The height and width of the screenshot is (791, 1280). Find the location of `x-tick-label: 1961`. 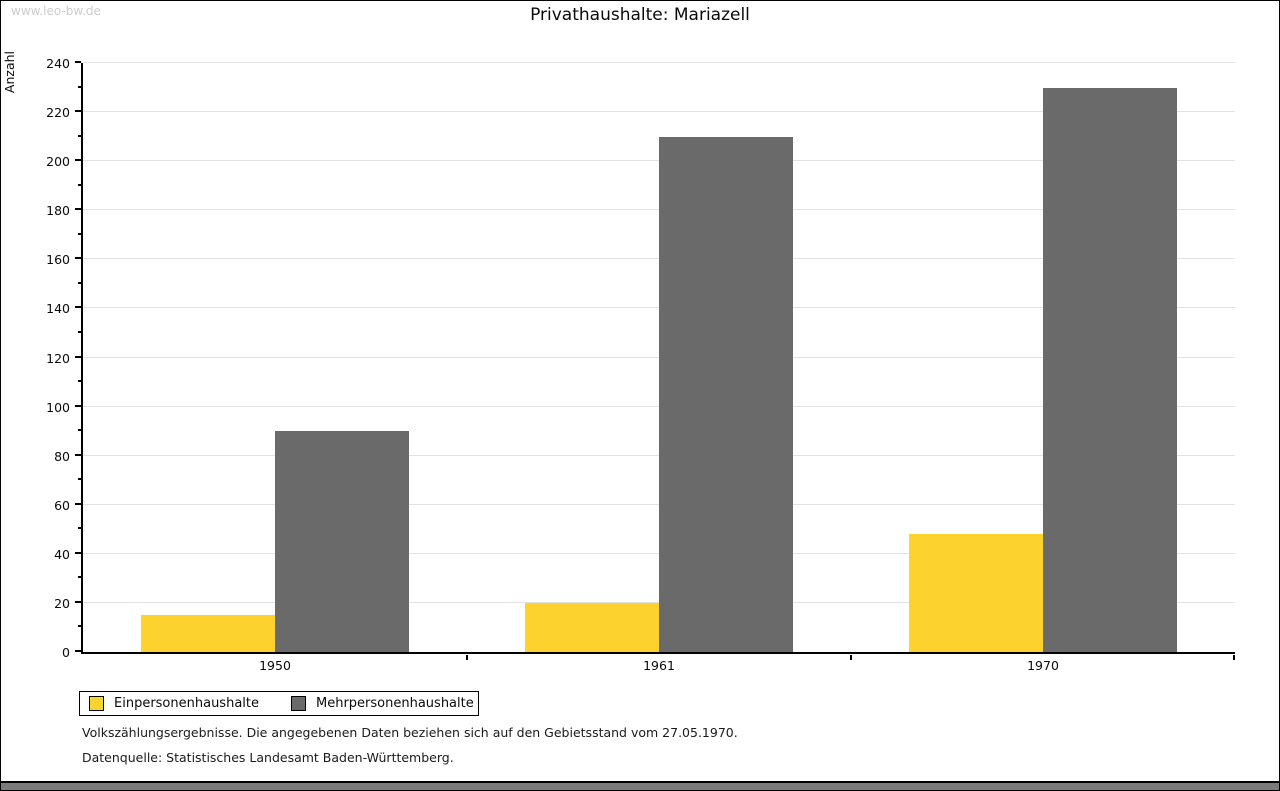

x-tick-label: 1961 is located at coordinates (659, 665).